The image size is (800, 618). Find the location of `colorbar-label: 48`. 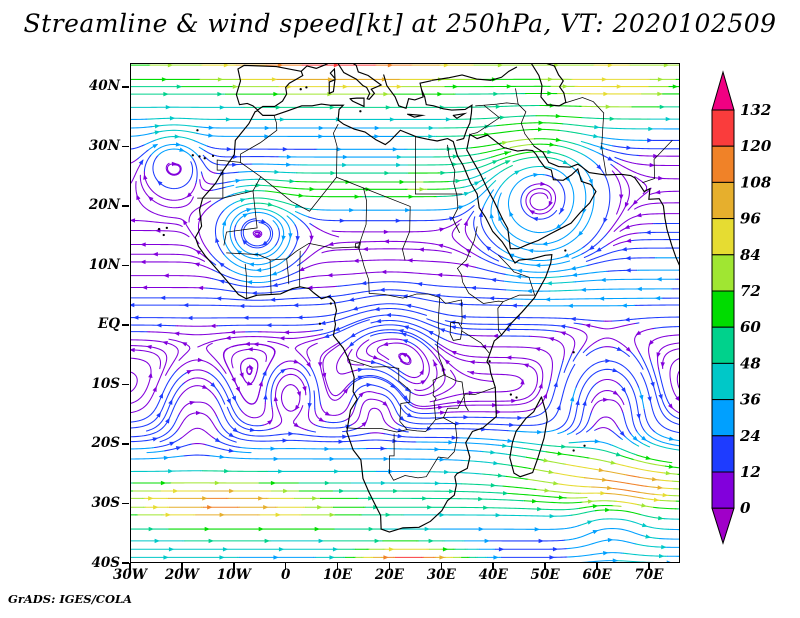

colorbar-label: 48 is located at coordinates (750, 363).